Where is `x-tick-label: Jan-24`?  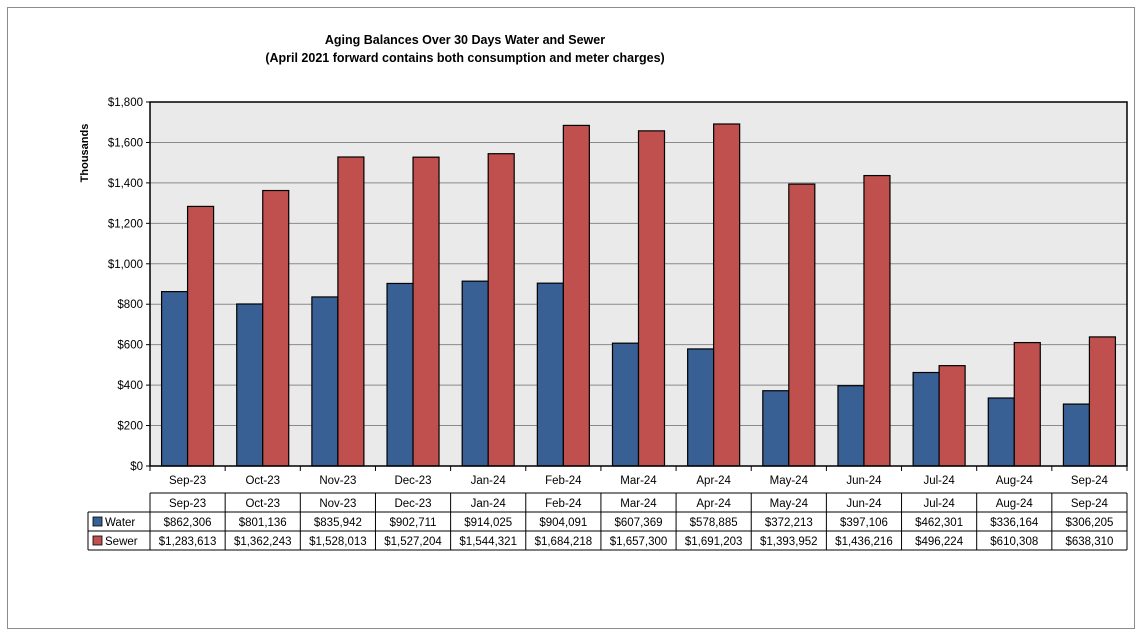
x-tick-label: Jan-24 is located at coordinates (489, 481).